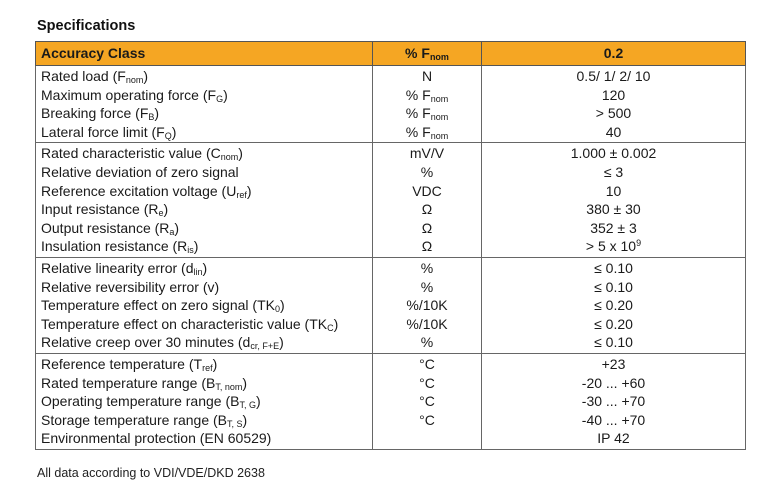 The image size is (764, 486). I want to click on page-title: Specifications, so click(86, 26).